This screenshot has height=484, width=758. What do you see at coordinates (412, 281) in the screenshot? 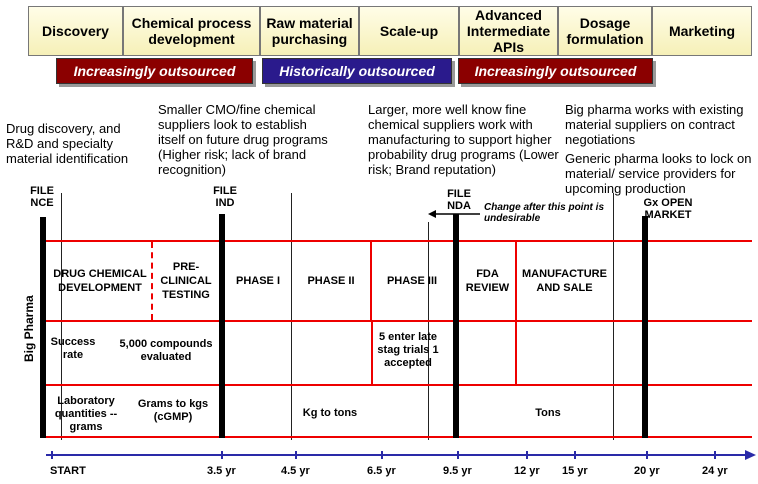
I see `phase-3: PHASE III` at bounding box center [412, 281].